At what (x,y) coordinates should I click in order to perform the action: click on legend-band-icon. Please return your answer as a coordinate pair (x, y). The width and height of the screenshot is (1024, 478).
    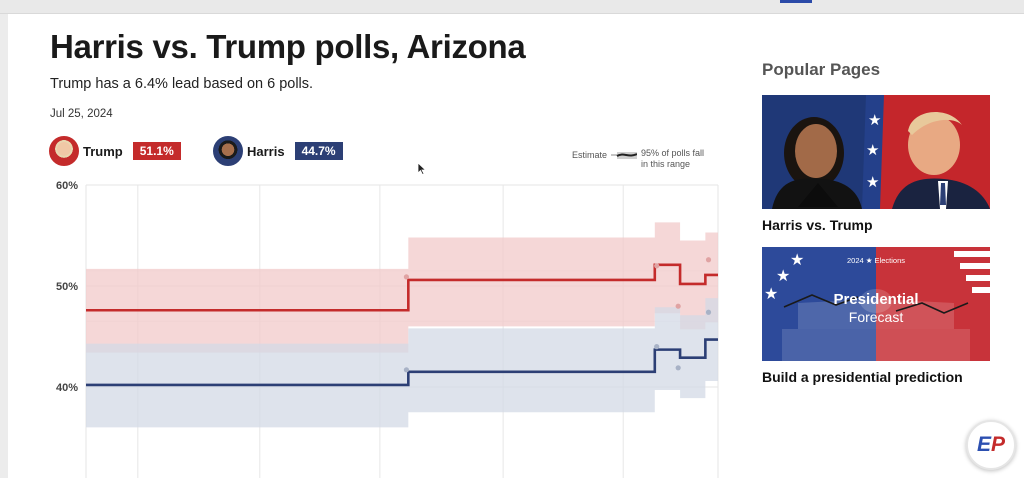
    Looking at the image, I should click on (624, 155).